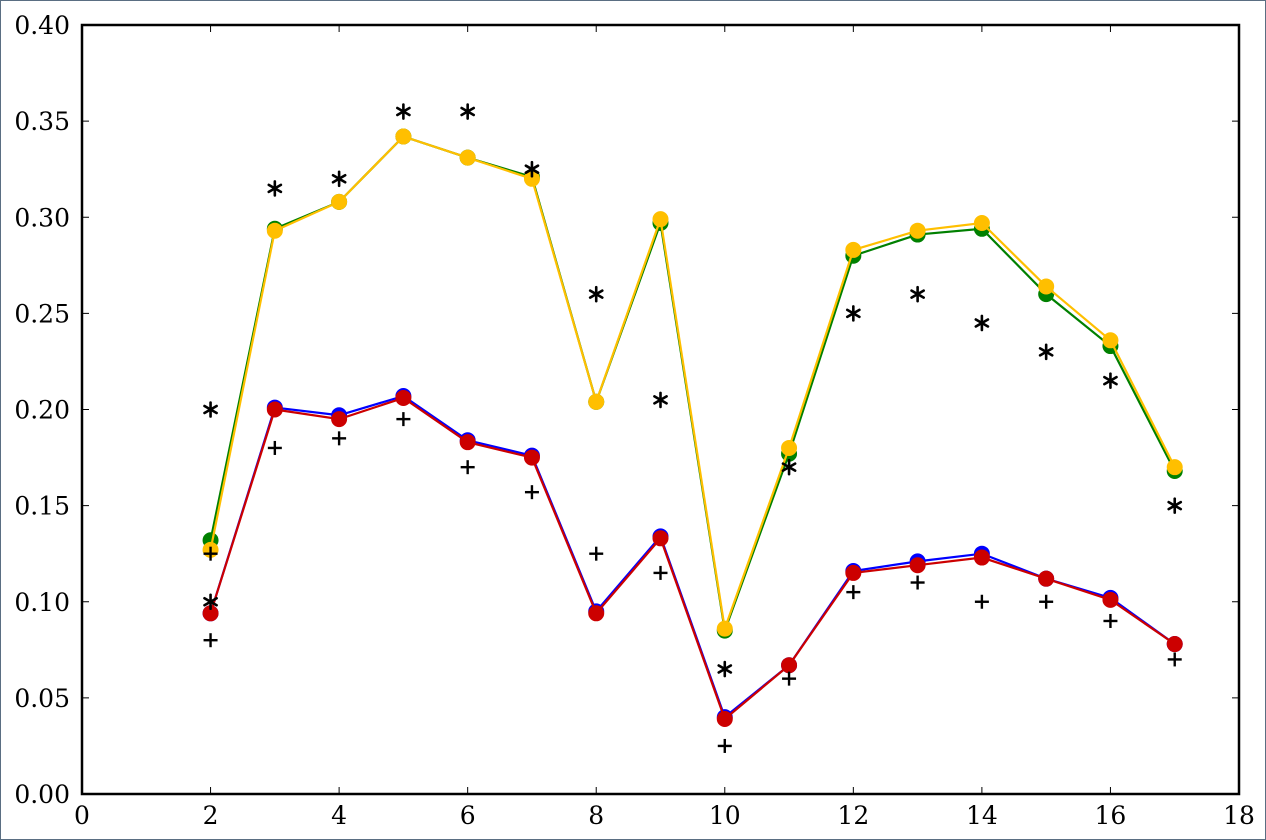  I want to click on x-tick-label: 8, so click(596, 815).